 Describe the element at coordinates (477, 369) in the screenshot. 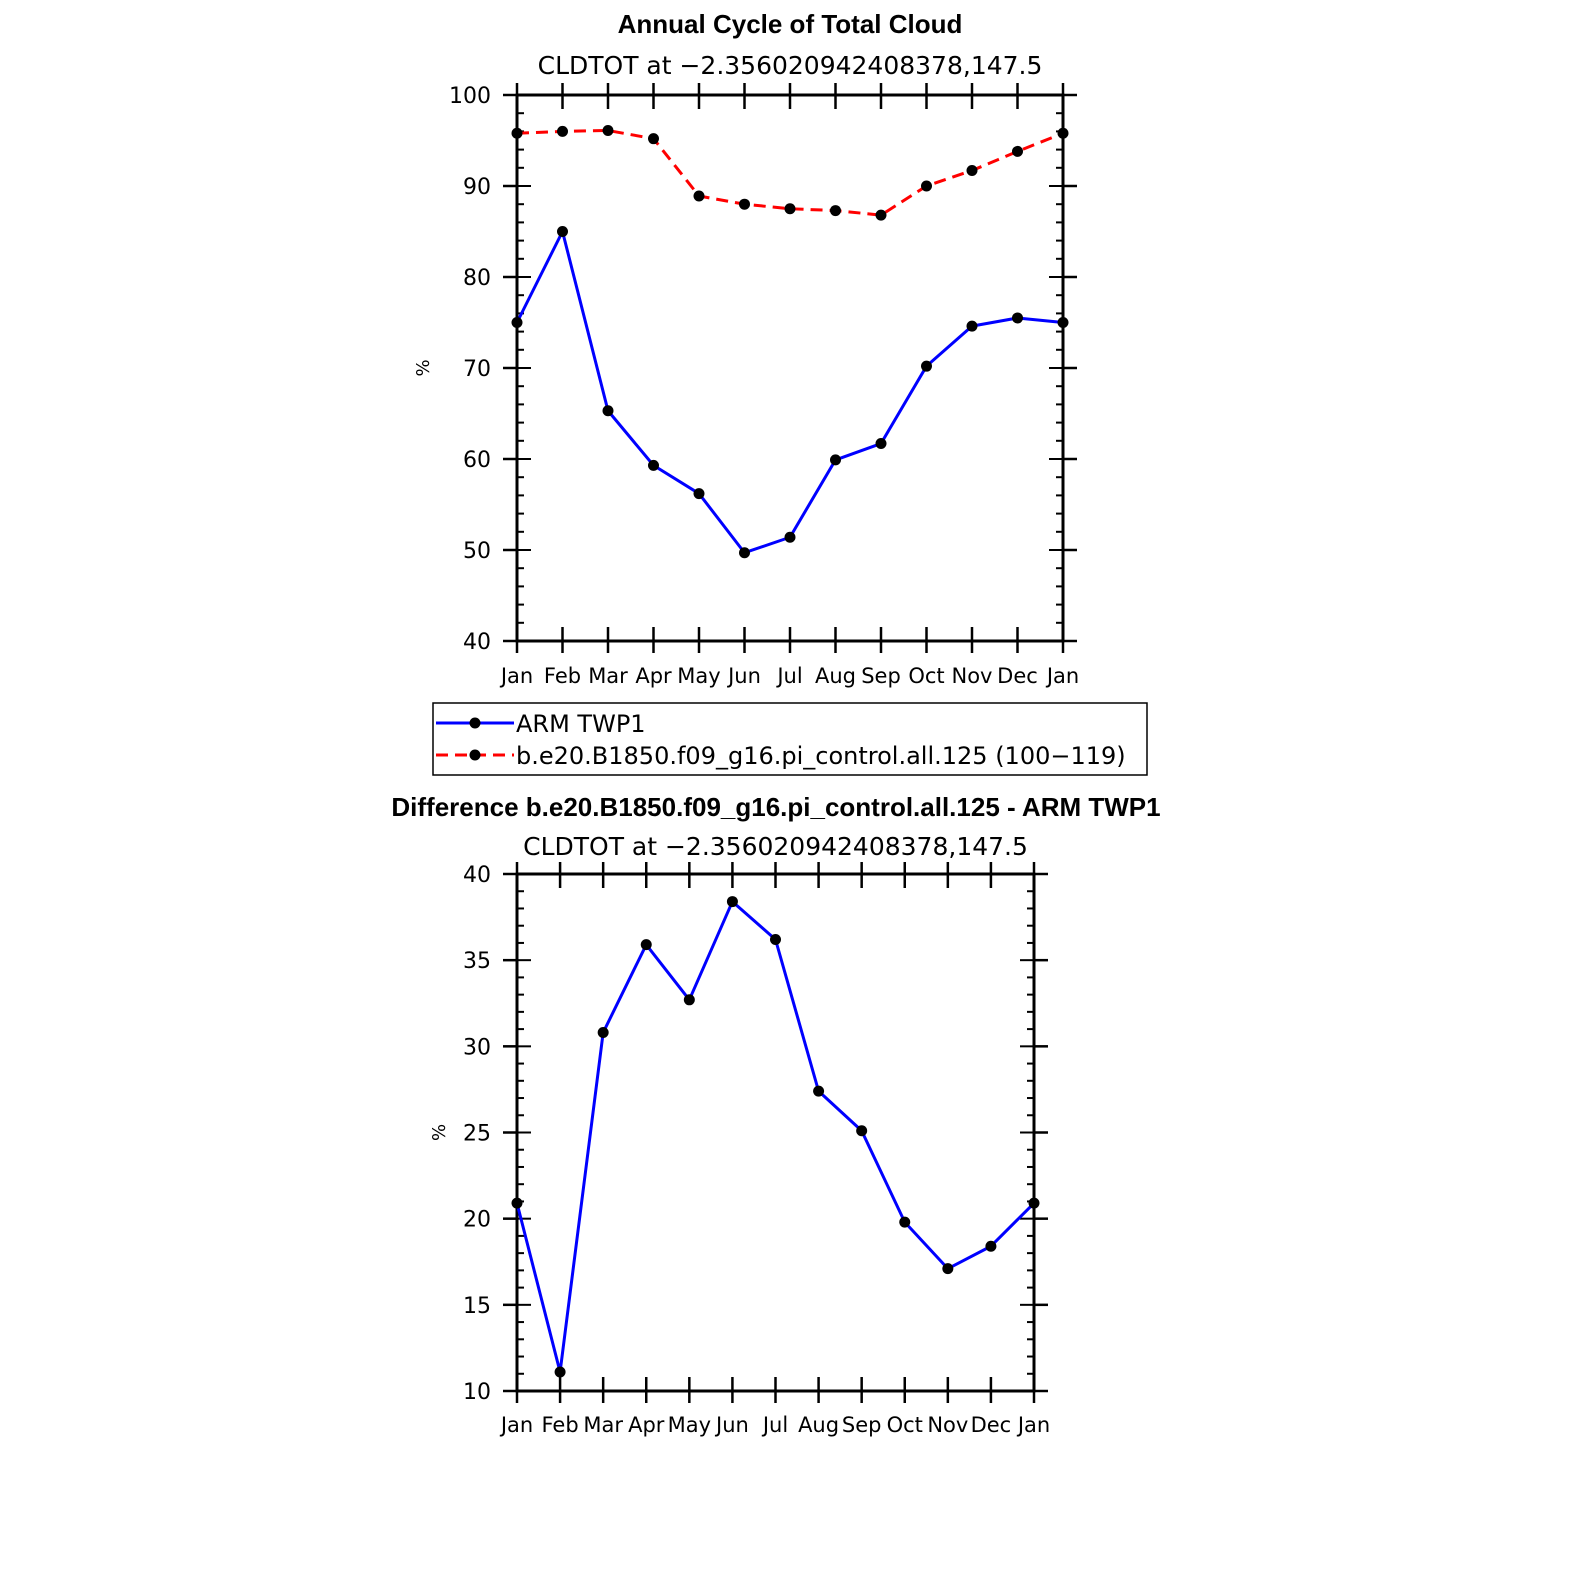

I see `y-tick-label: 70` at that location.